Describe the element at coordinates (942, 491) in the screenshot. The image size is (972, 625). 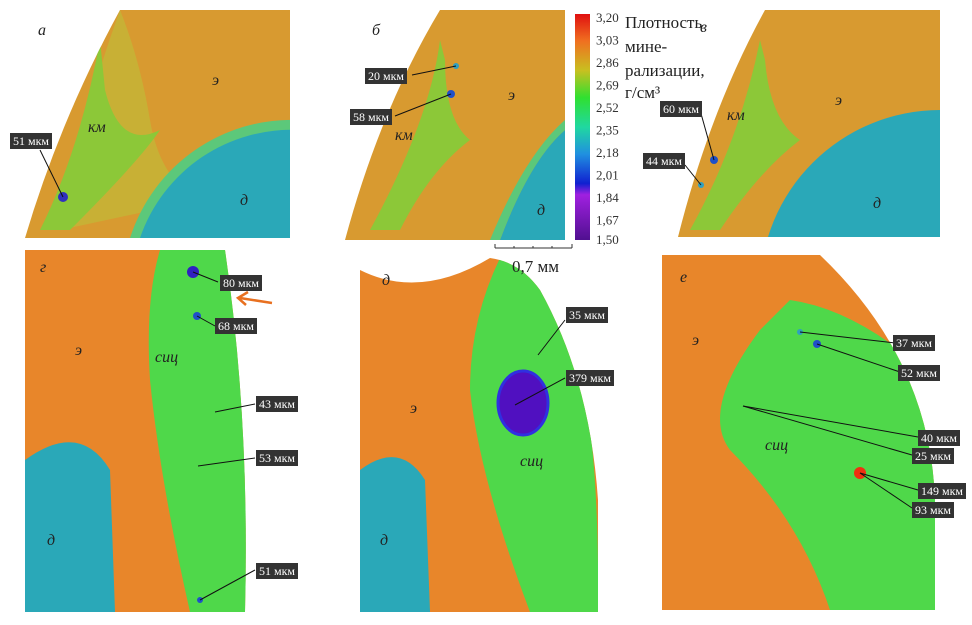
I see `measurement-label: 149 мкм` at that location.